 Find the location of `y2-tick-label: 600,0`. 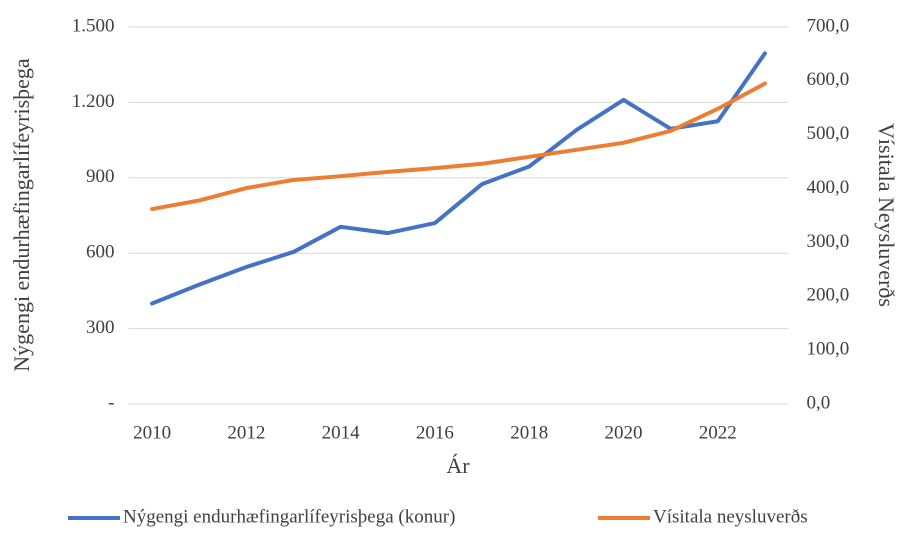

y2-tick-label: 600,0 is located at coordinates (828, 79).